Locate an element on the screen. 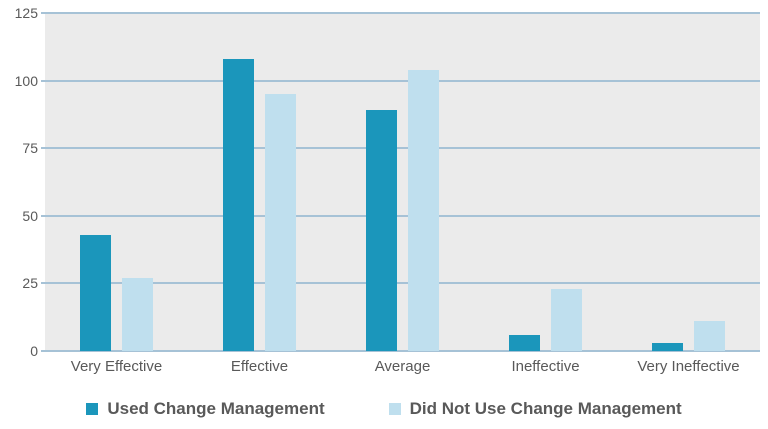 The image size is (768, 429). y-tick-label-125: 125 is located at coordinates (26, 13).